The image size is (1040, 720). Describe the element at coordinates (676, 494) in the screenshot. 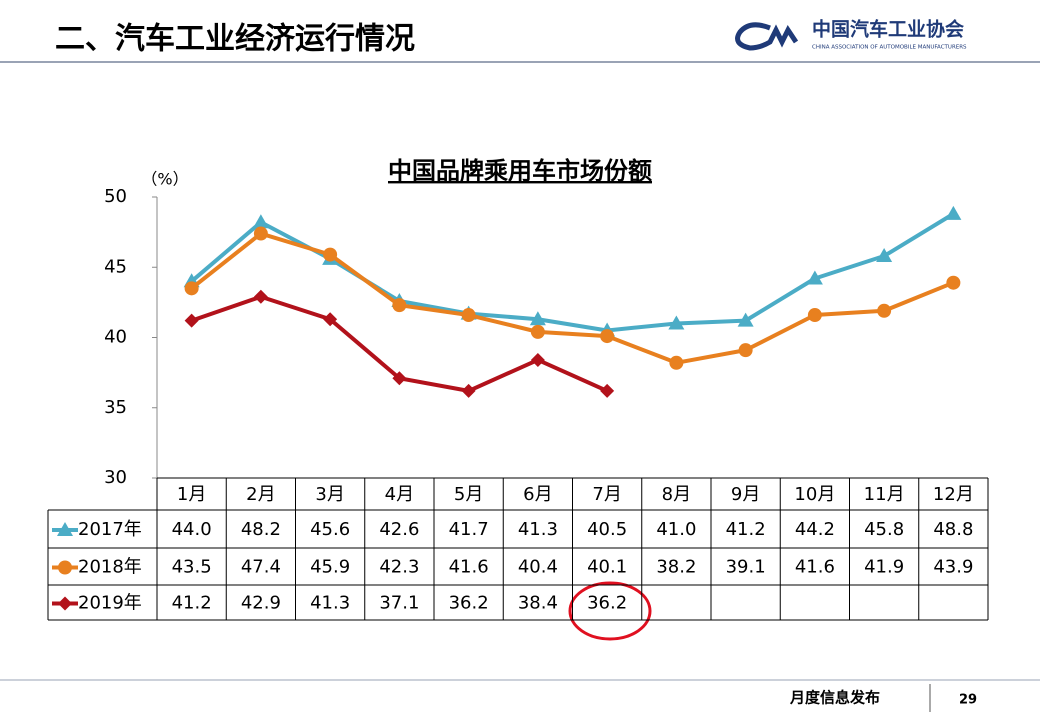

I see `x-tick-label: 8月` at that location.